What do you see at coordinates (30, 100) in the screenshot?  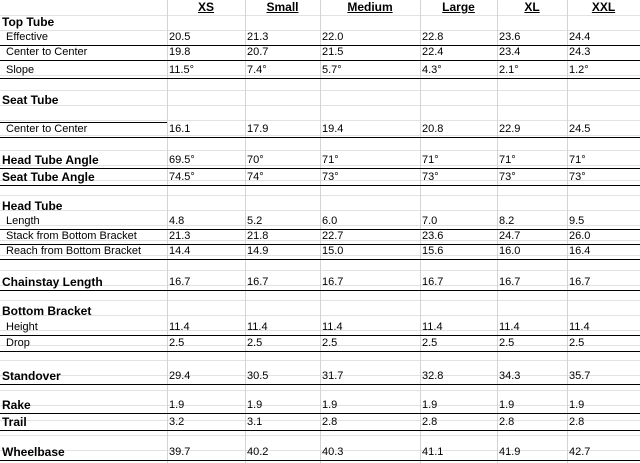 I see `section-label: Seat Tube` at bounding box center [30, 100].